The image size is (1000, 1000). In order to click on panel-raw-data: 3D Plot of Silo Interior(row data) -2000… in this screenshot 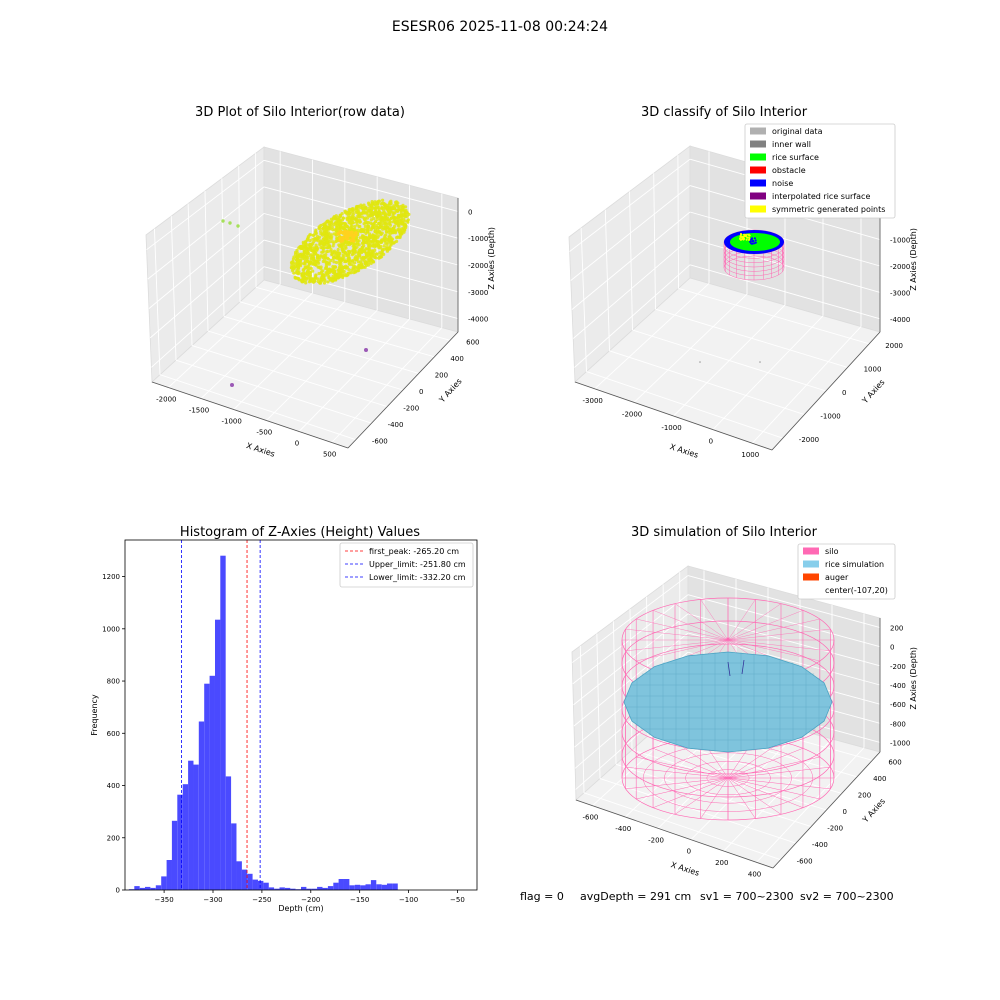, I will do `click(320, 282)`.